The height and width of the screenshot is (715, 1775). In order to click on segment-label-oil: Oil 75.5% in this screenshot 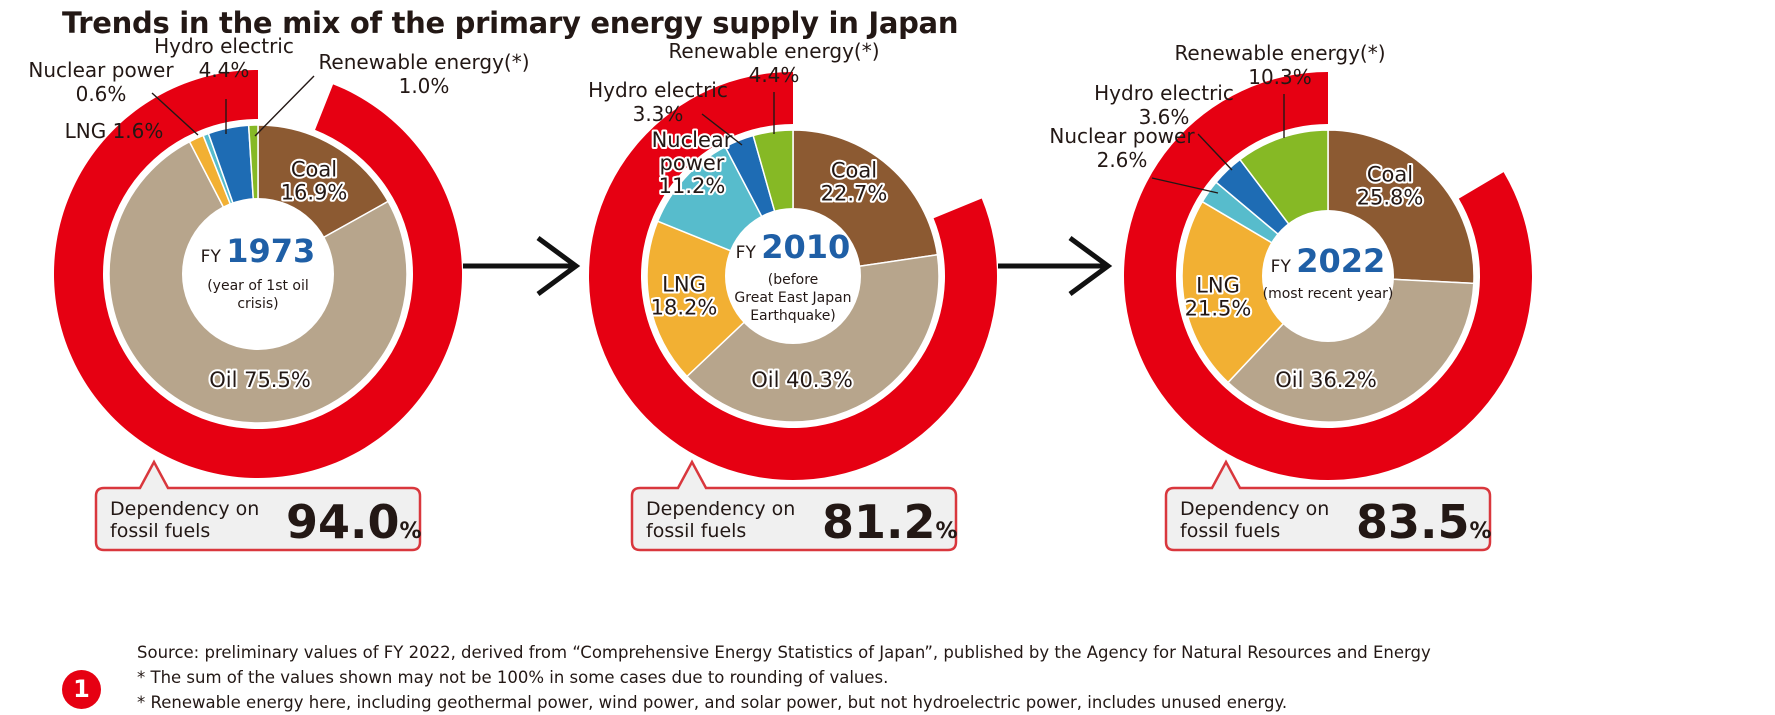, I will do `click(260, 380)`.